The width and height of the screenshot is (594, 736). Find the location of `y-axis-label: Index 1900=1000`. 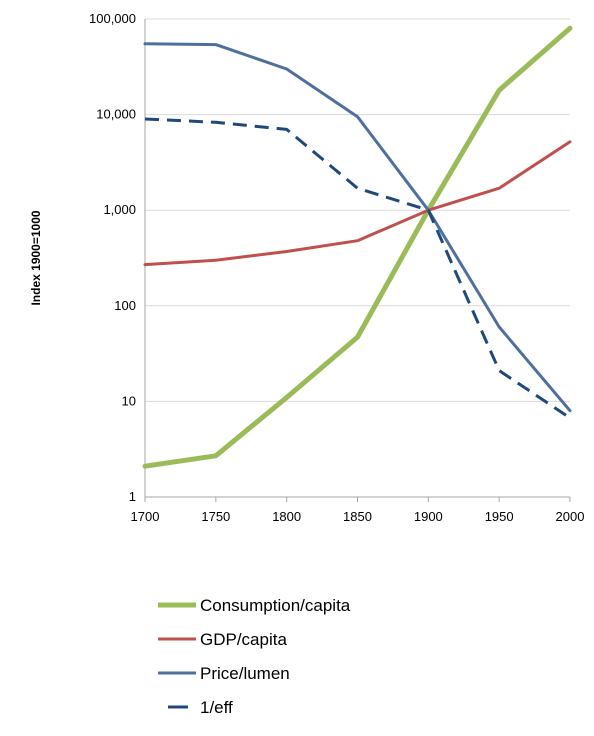

y-axis-label: Index 1900=1000 is located at coordinates (36, 257).